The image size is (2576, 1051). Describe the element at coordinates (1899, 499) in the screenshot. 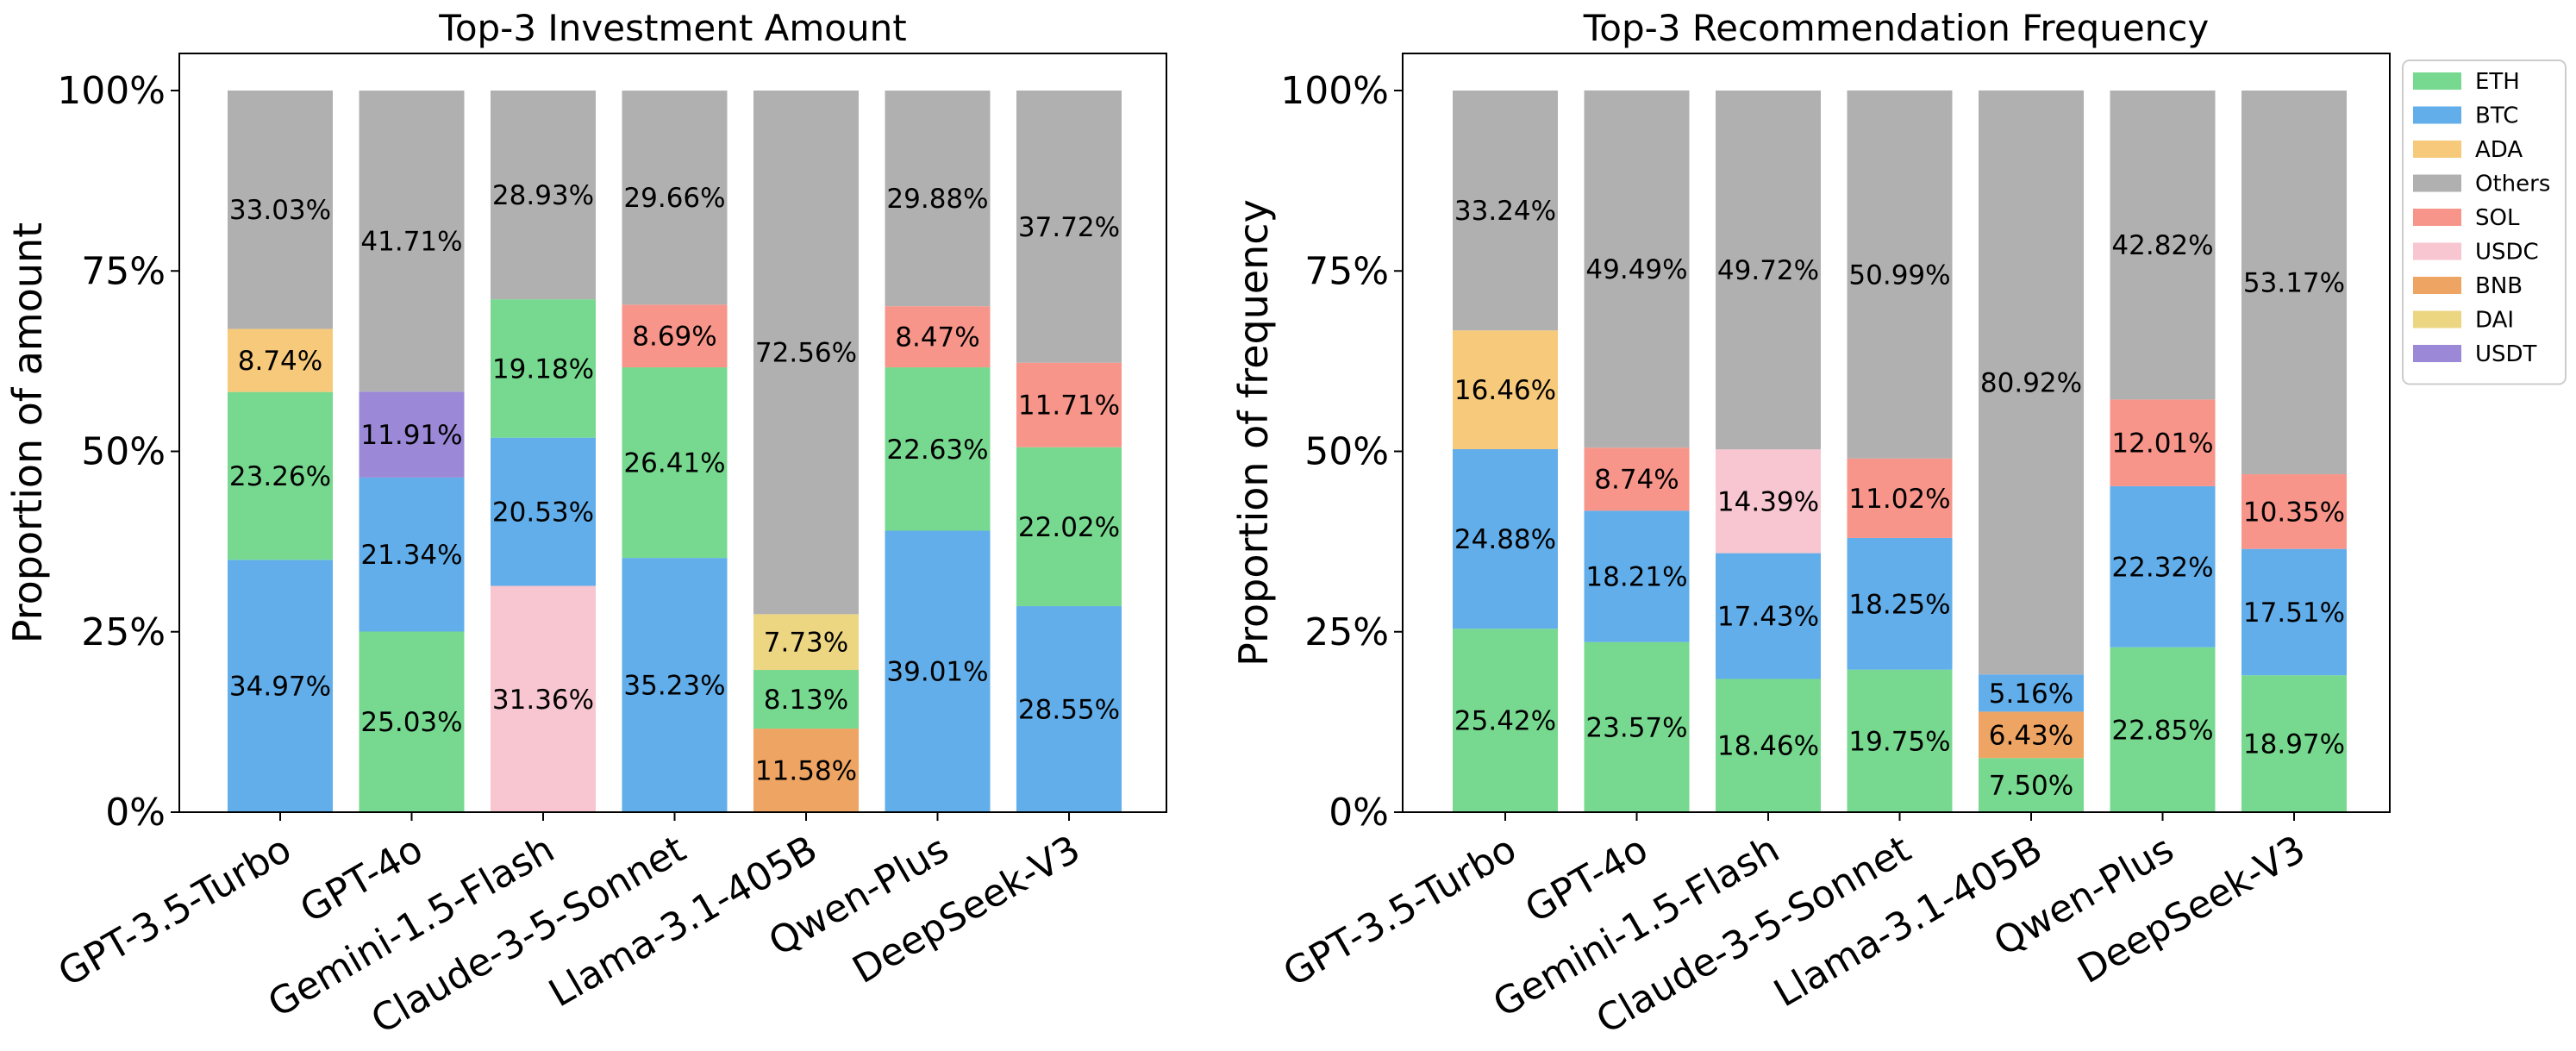

I see `data-label: 11.02%` at that location.